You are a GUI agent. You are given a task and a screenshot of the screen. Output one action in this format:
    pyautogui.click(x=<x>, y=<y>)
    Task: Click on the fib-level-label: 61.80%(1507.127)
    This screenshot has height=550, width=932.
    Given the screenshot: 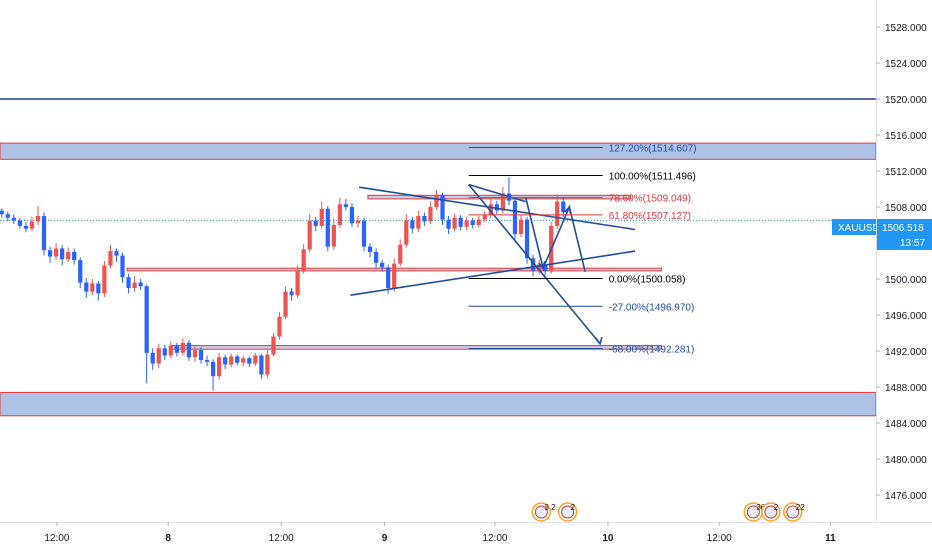 What is the action you would take?
    pyautogui.click(x=650, y=216)
    